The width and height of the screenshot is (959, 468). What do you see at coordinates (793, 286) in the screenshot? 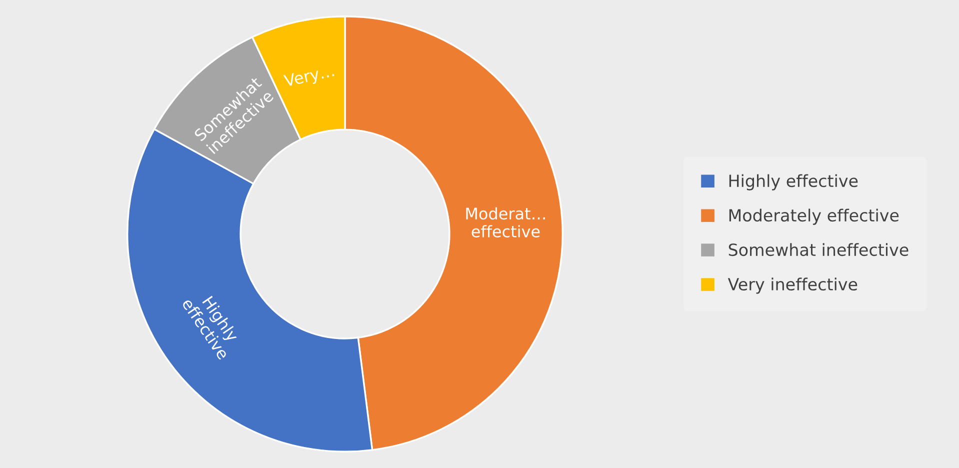
I see `legend-label: Very ineffective` at bounding box center [793, 286].